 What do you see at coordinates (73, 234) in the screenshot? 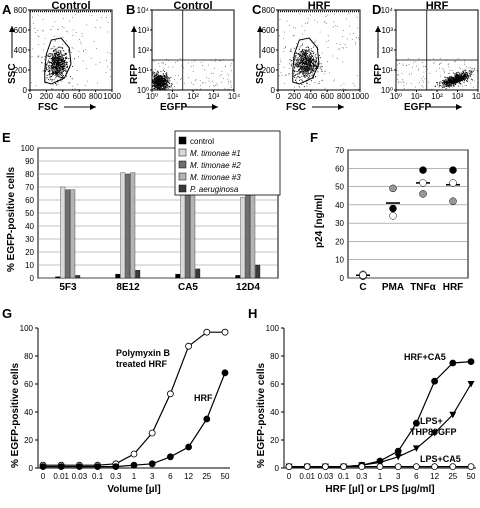
I see `bar` at bounding box center [73, 234].